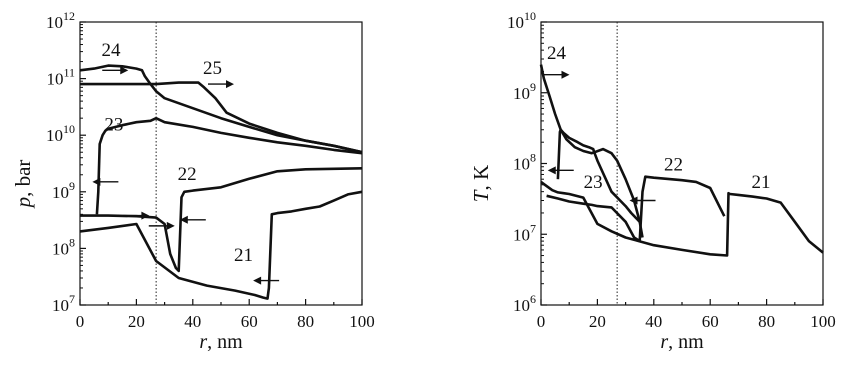 Image resolution: width=842 pixels, height=379 pixels. Describe the element at coordinates (69, 73) in the screenshot. I see `y-tick-exponent: 11` at that location.